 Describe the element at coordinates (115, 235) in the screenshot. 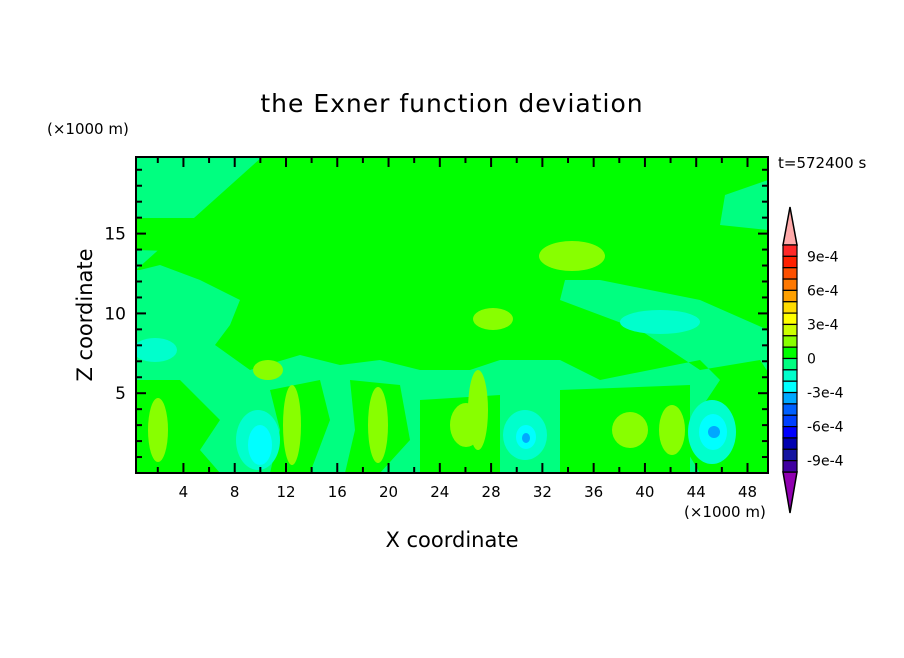

I see `y-tick-label: 15` at that location.